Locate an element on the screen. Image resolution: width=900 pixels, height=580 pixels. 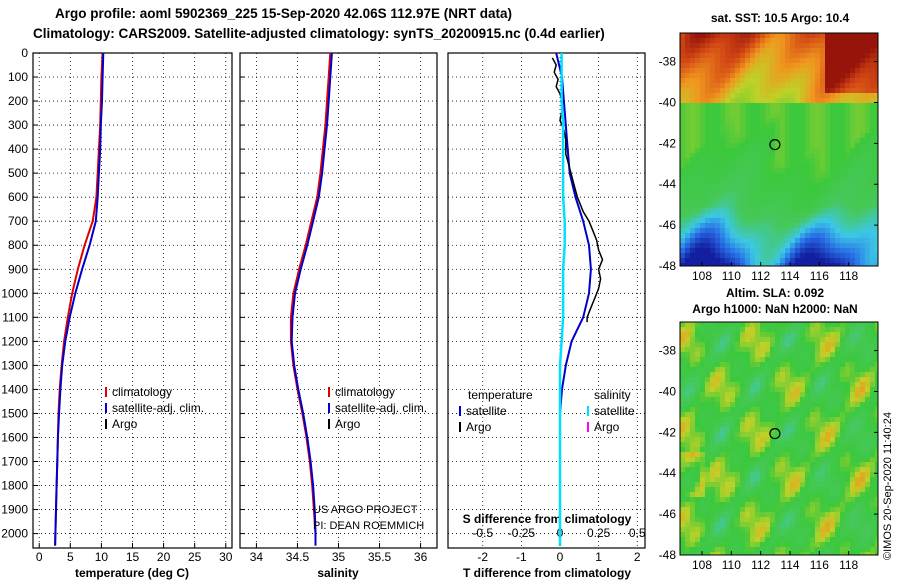
map-y-tick-label-sst: -38 is located at coordinates (668, 62).